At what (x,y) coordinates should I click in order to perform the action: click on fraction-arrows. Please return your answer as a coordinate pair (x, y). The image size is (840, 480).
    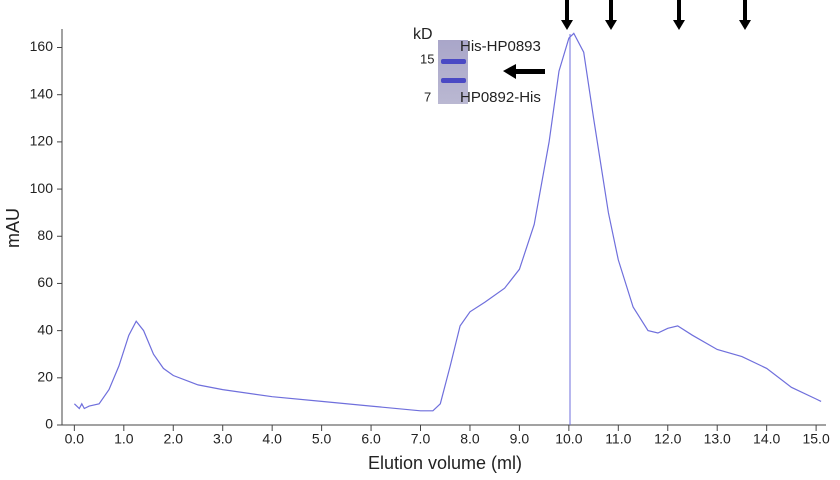
    Looking at the image, I should click on (656, 15).